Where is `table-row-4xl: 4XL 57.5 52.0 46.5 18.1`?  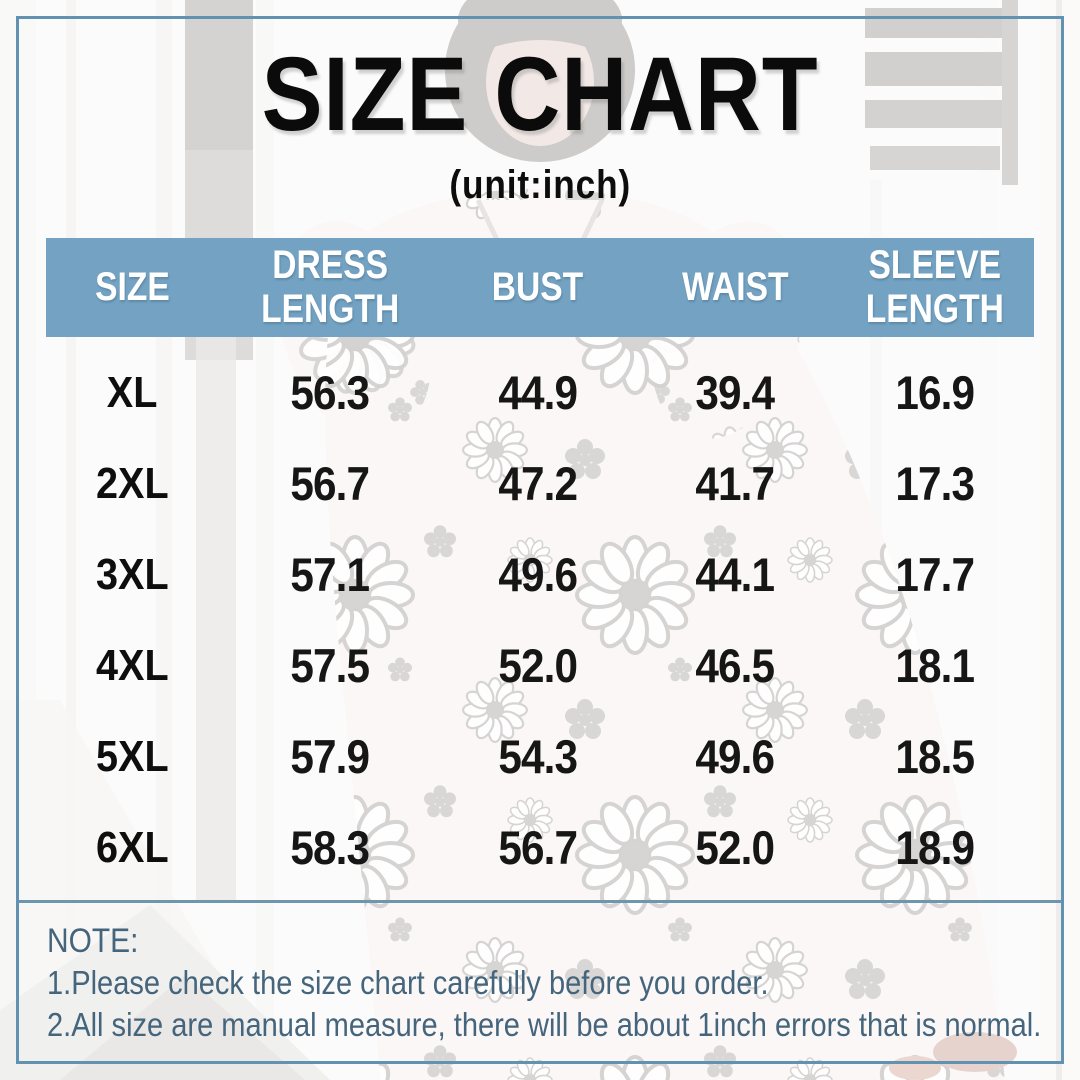
table-row-4xl: 4XL 57.5 52.0 46.5 18.1 is located at coordinates (540, 665).